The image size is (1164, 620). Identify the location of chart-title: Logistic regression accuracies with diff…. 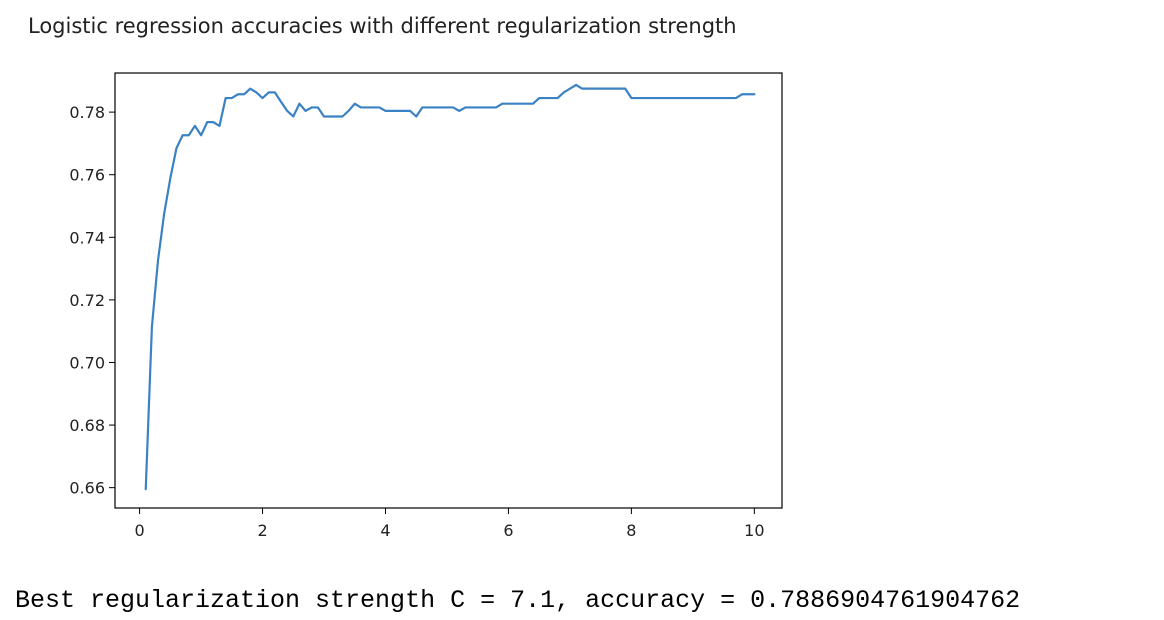
(382, 26).